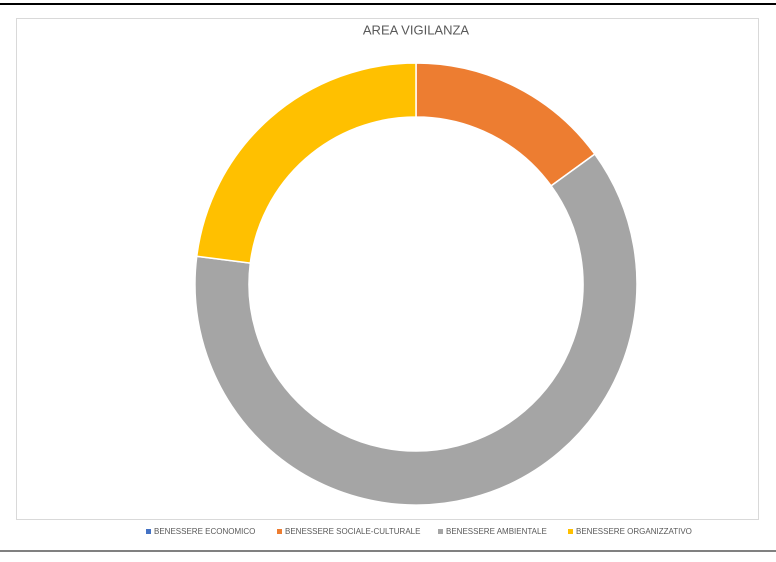  What do you see at coordinates (416, 29) in the screenshot?
I see `chart-title: AREA VIGILANZA` at bounding box center [416, 29].